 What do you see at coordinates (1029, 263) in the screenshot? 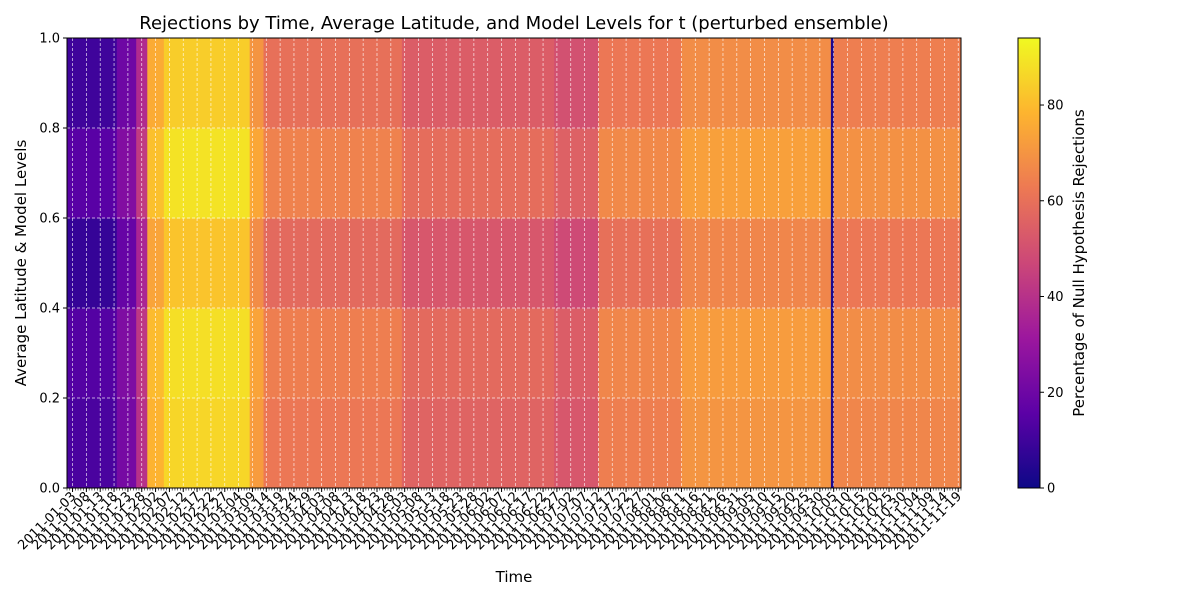
I see `colorbar` at bounding box center [1029, 263].